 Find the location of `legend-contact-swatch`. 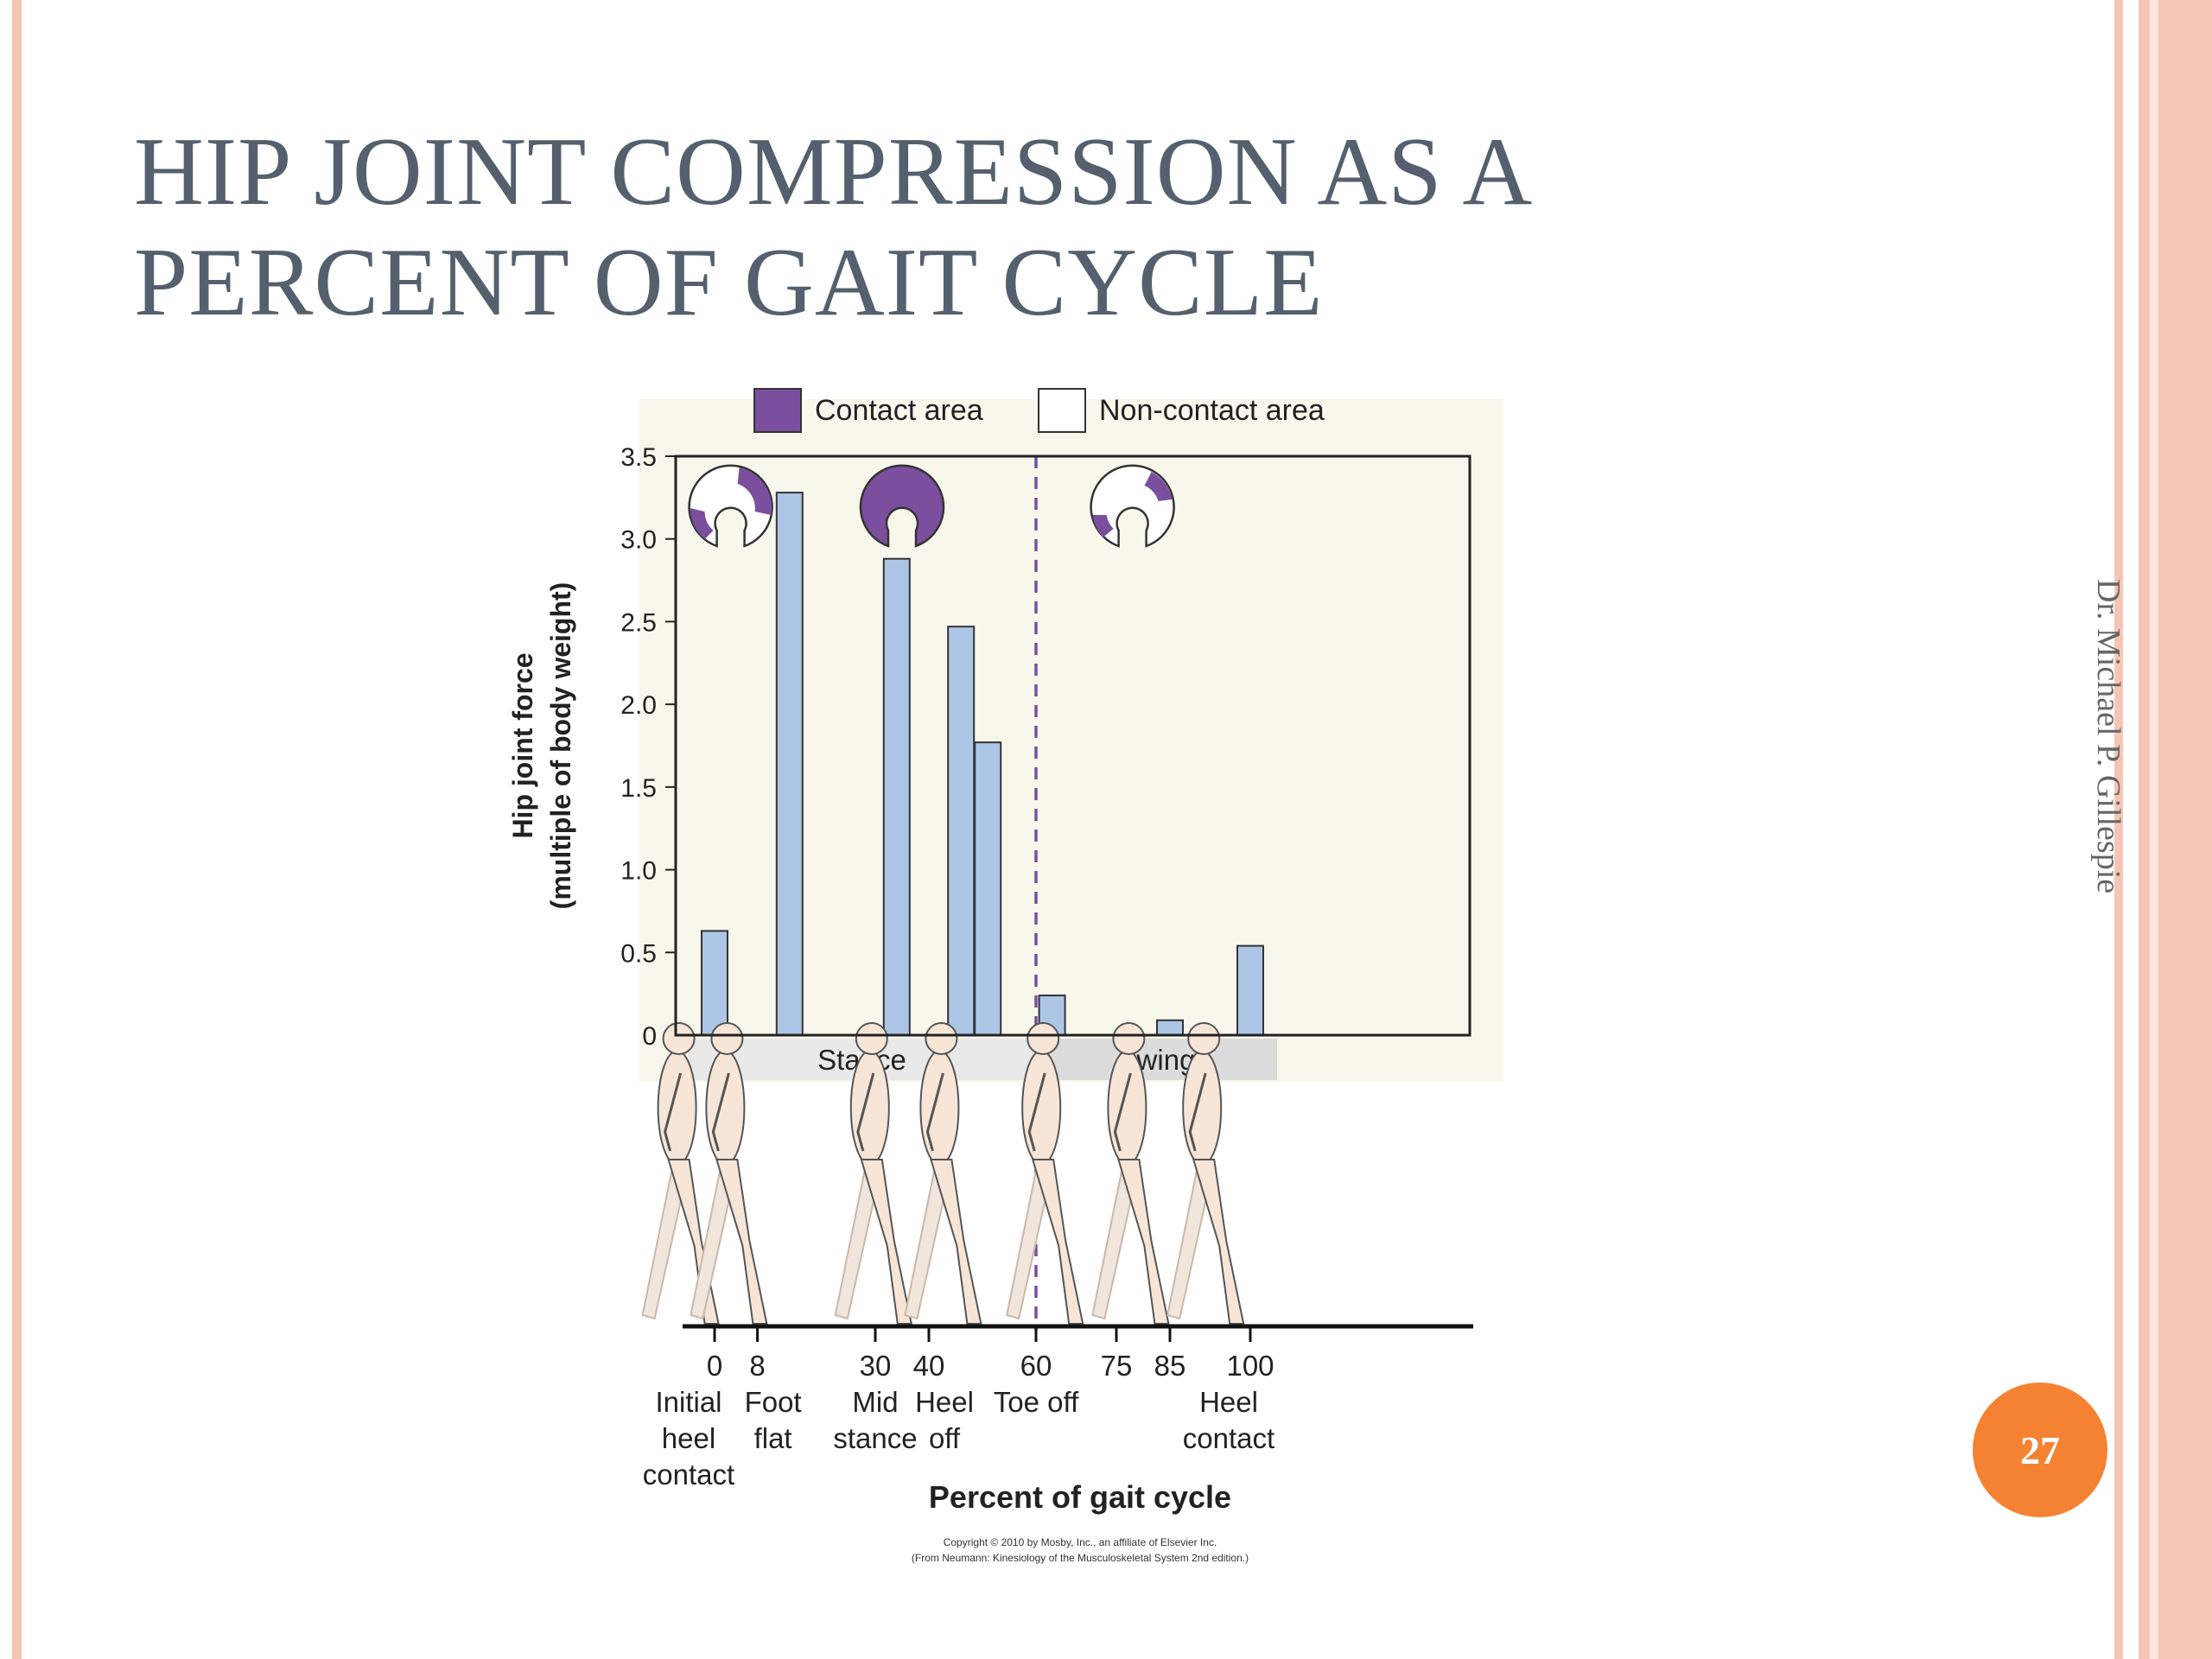

legend-contact-swatch is located at coordinates (777, 410).